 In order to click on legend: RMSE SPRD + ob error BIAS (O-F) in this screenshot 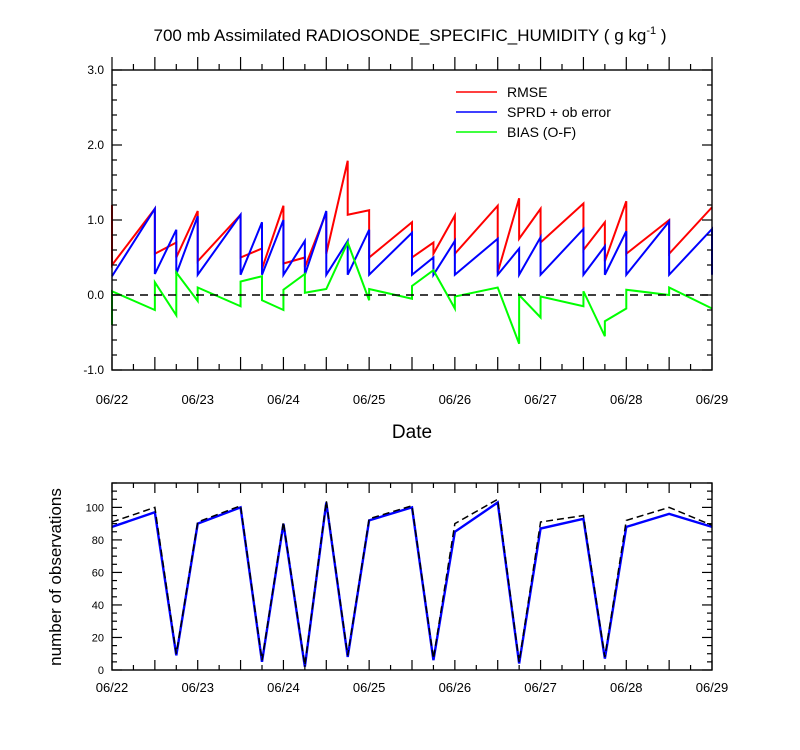, I will do `click(533, 112)`.